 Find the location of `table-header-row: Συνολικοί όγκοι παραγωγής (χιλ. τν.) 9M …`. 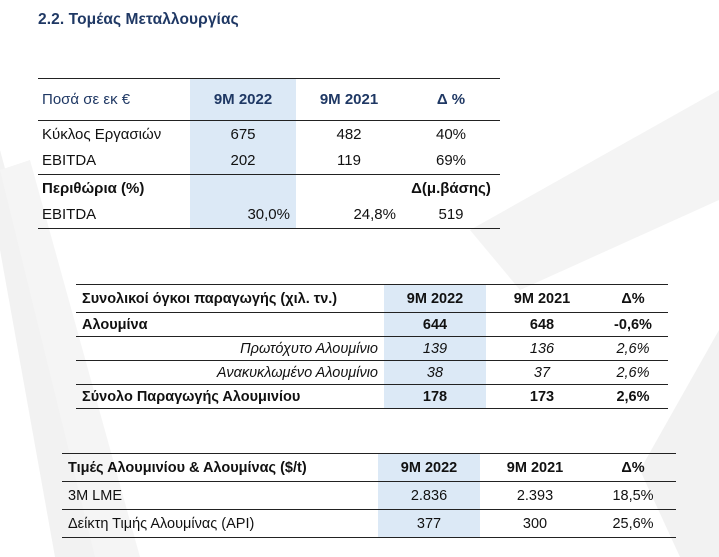

table-header-row: Συνολικοί όγκοι παραγωγής (χιλ. τν.) 9M … is located at coordinates (372, 298).